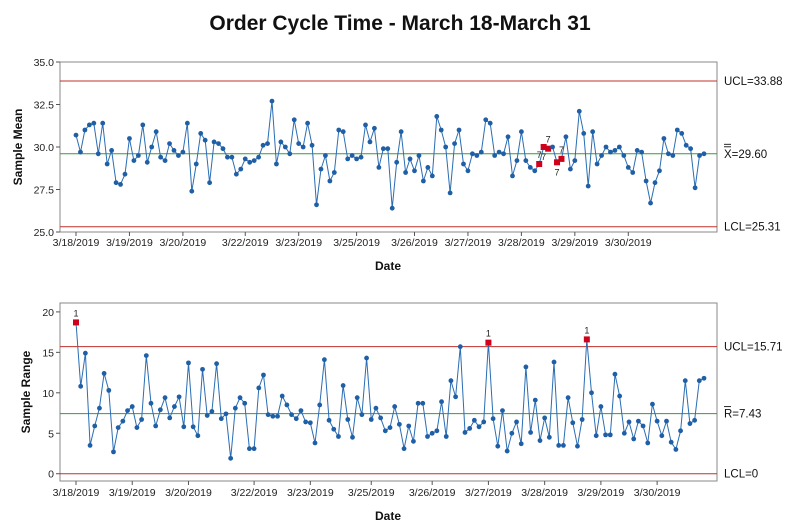  What do you see at coordinates (742, 415) in the screenshot?
I see `range-cl-label: R=7.43` at bounding box center [742, 415].